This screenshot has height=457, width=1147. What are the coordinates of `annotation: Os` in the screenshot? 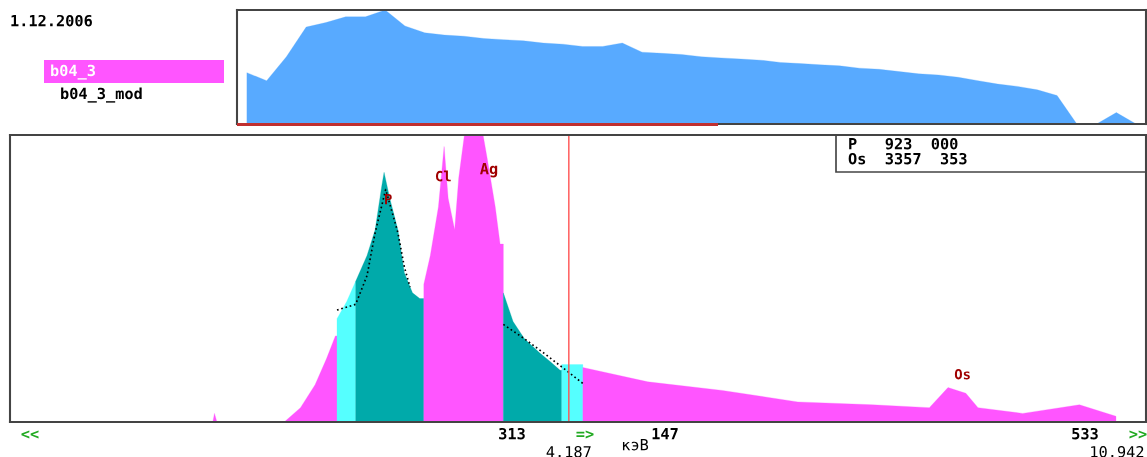 It's located at (962, 374).